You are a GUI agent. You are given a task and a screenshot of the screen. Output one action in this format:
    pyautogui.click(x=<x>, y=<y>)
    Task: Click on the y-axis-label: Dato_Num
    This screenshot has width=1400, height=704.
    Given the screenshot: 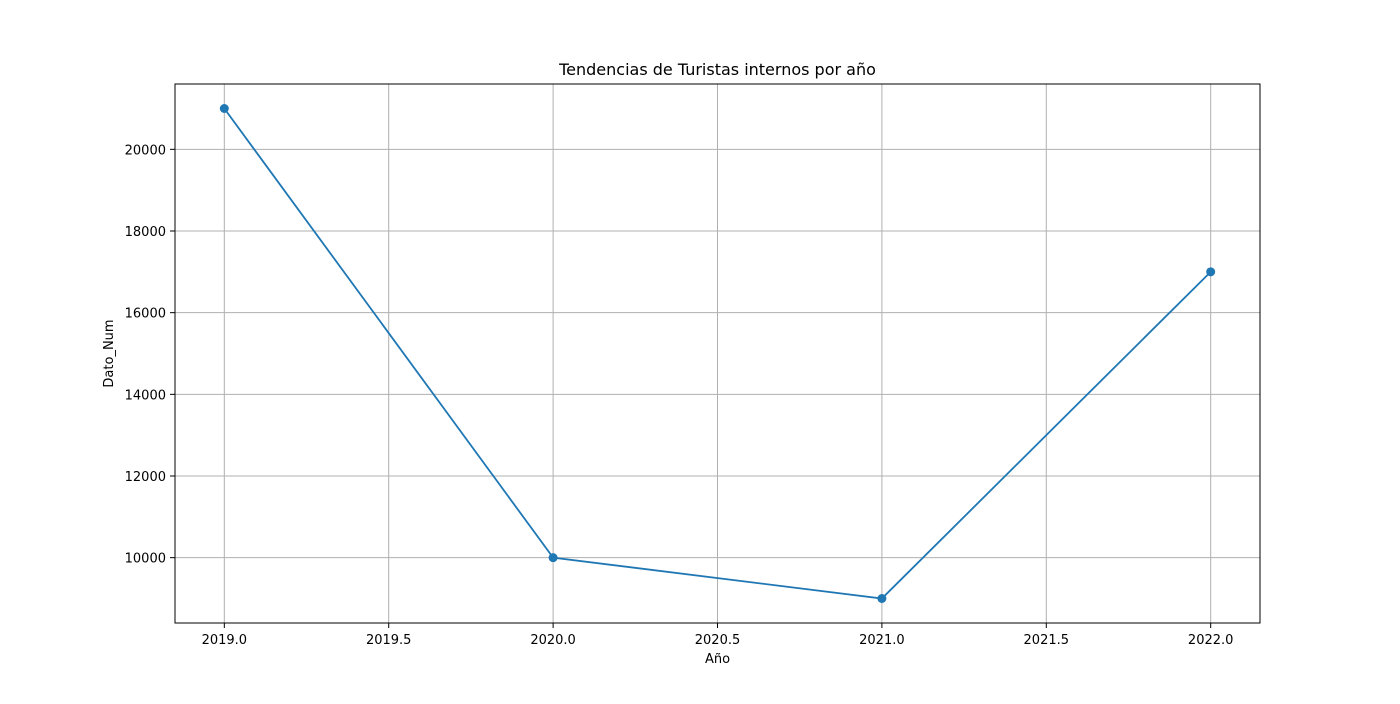 What is the action you would take?
    pyautogui.click(x=109, y=353)
    